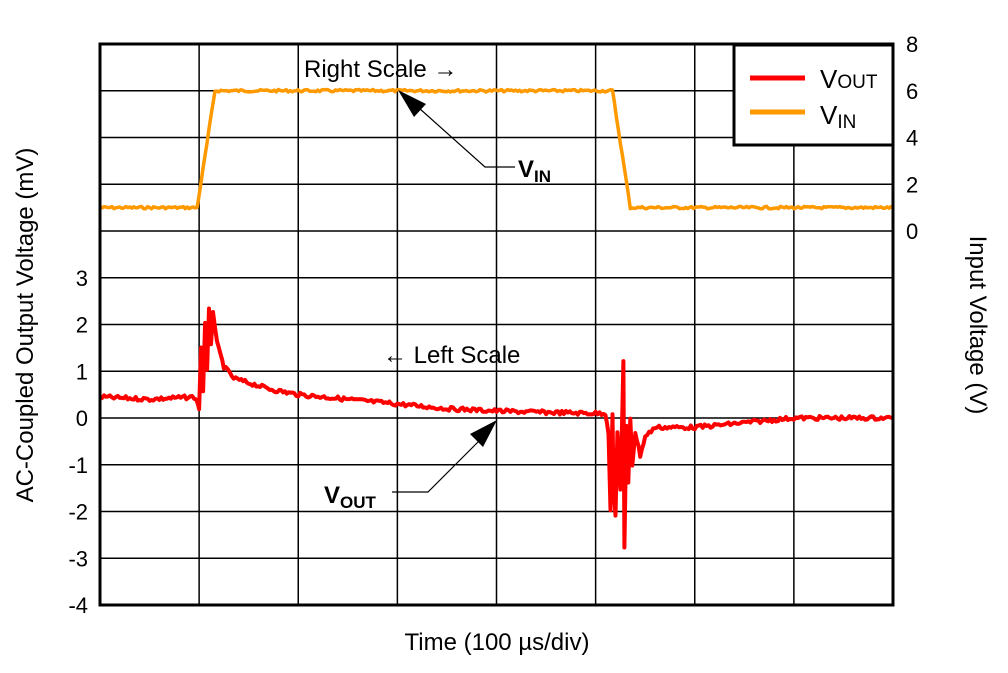 The width and height of the screenshot is (1008, 673). I want to click on vout-callout-label: VOUT, so click(350, 497).